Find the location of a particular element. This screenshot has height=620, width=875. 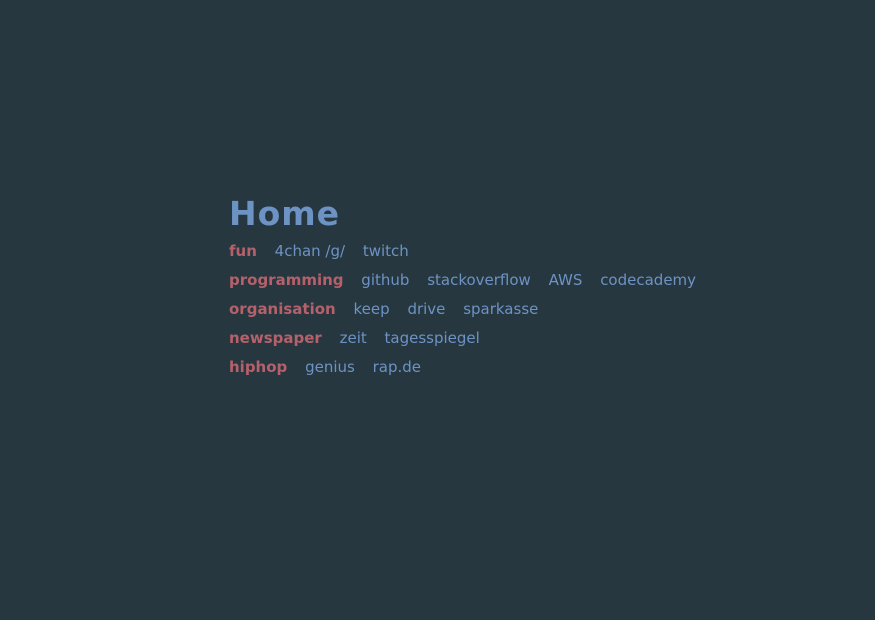

link-zeit: zeit is located at coordinates (353, 338).